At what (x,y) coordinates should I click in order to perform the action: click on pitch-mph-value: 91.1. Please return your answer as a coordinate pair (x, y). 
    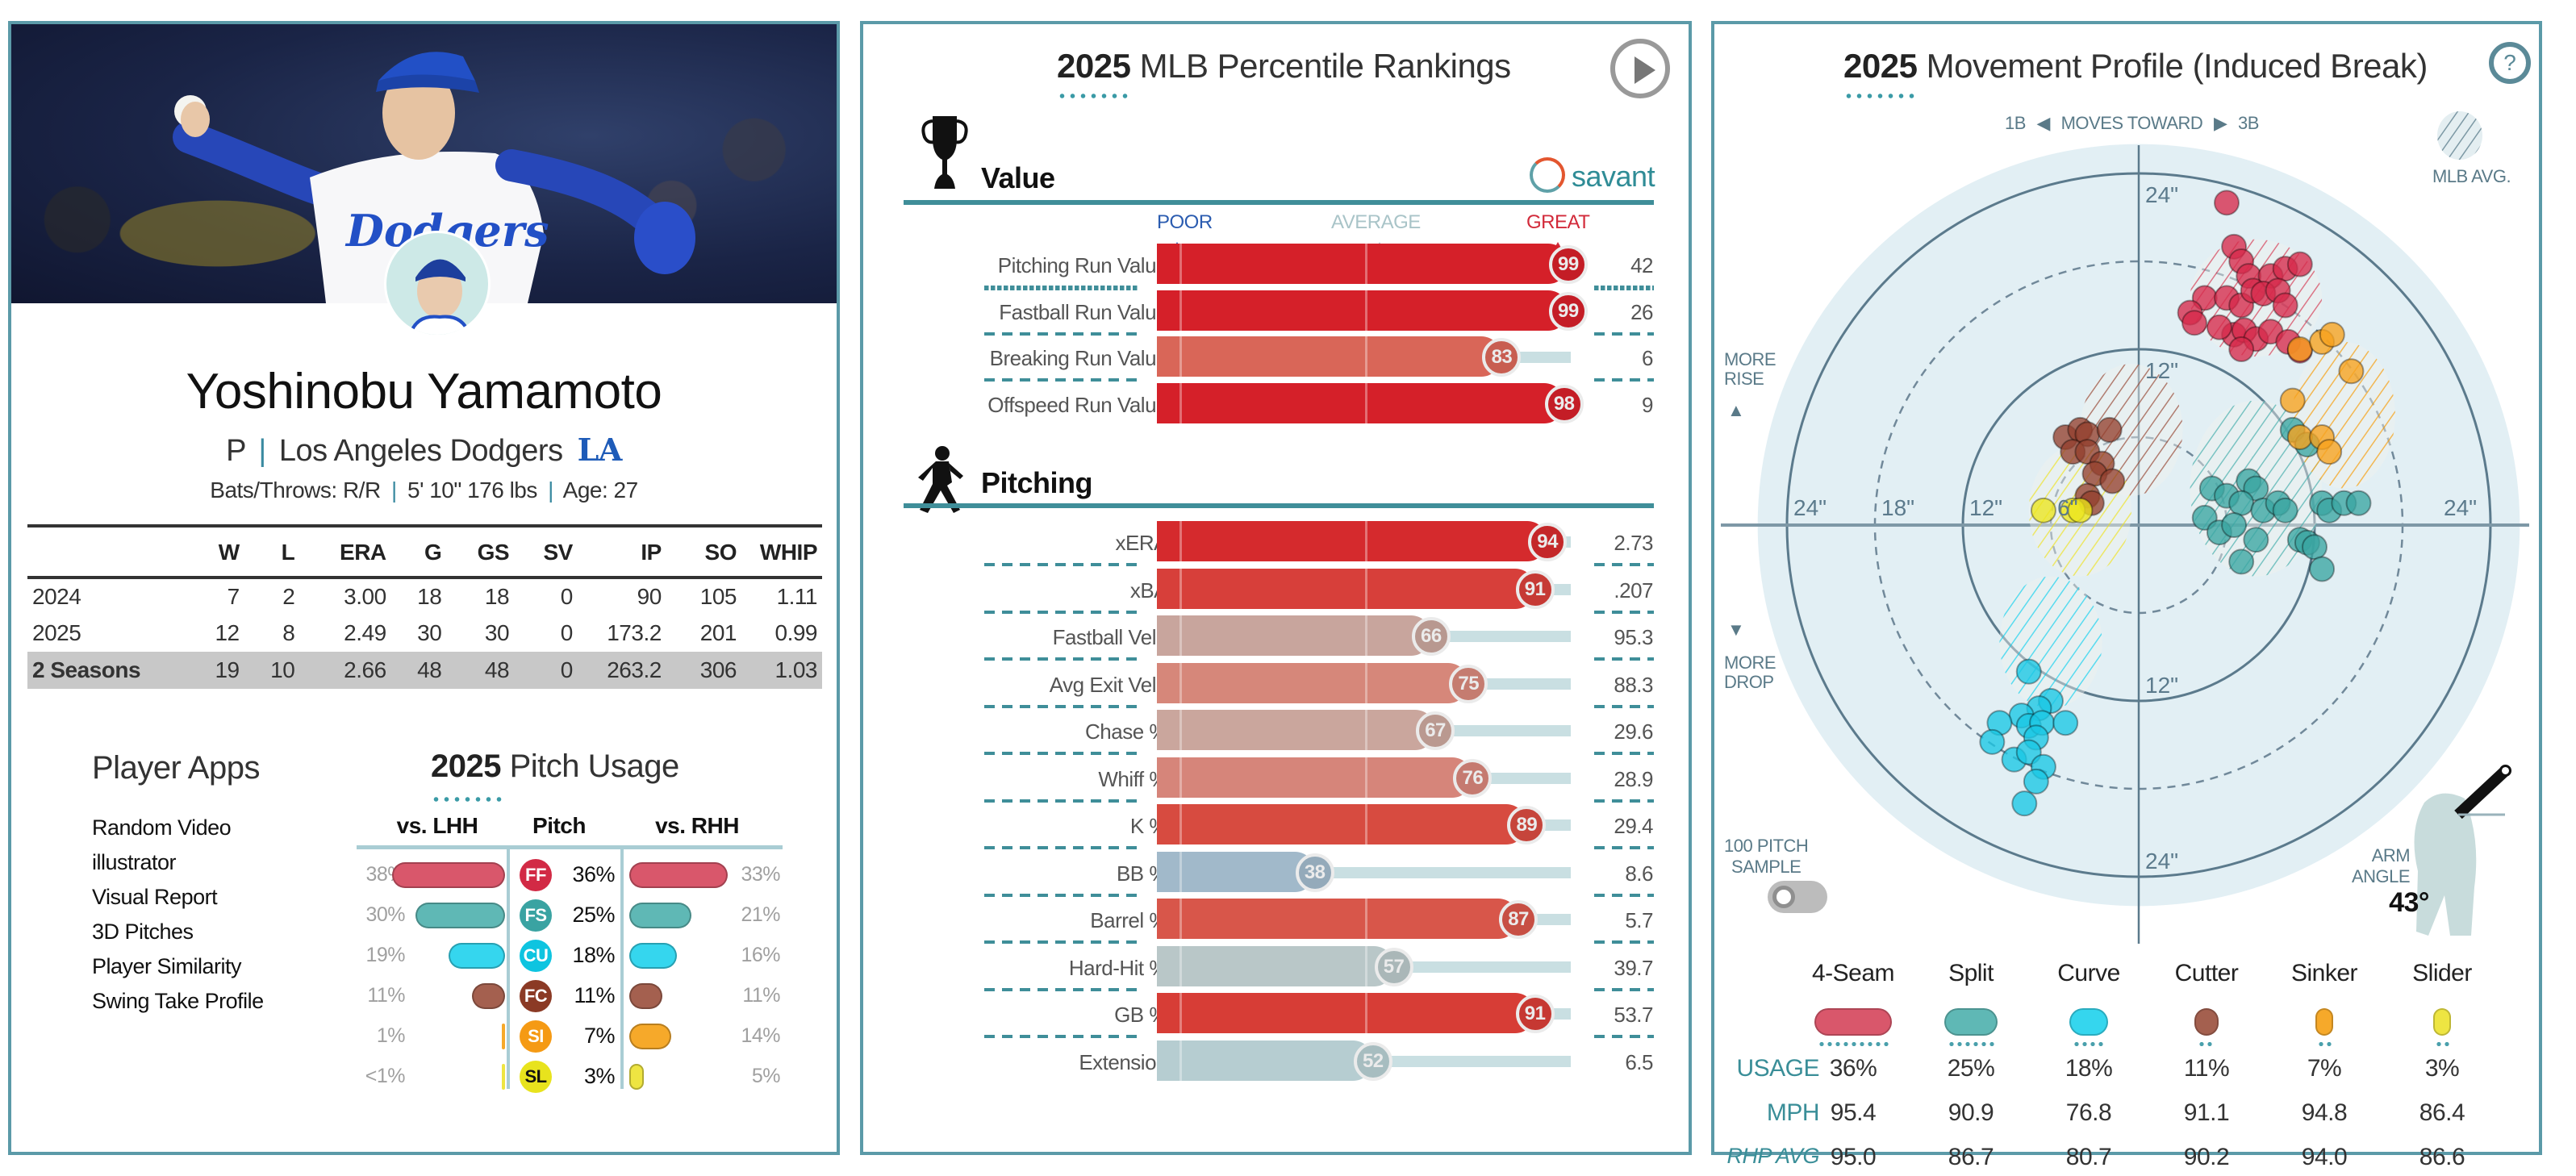
    Looking at the image, I should click on (2206, 1112).